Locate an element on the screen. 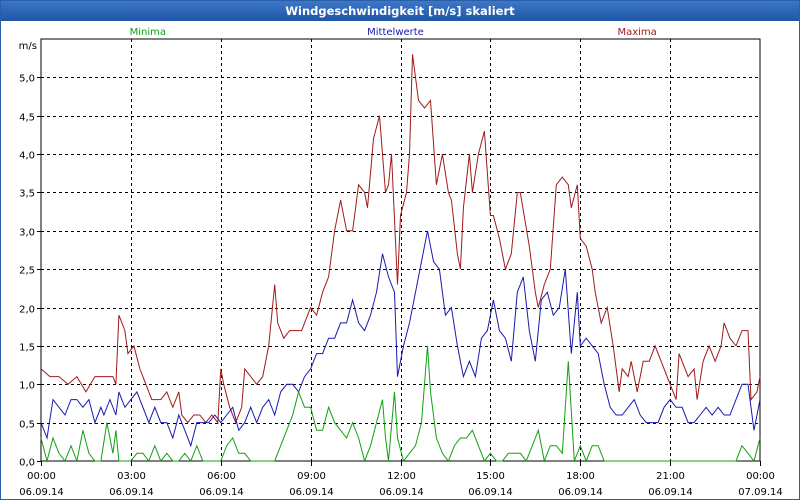 The height and width of the screenshot is (500, 800). x-tick-time: 06:00 is located at coordinates (221, 476).